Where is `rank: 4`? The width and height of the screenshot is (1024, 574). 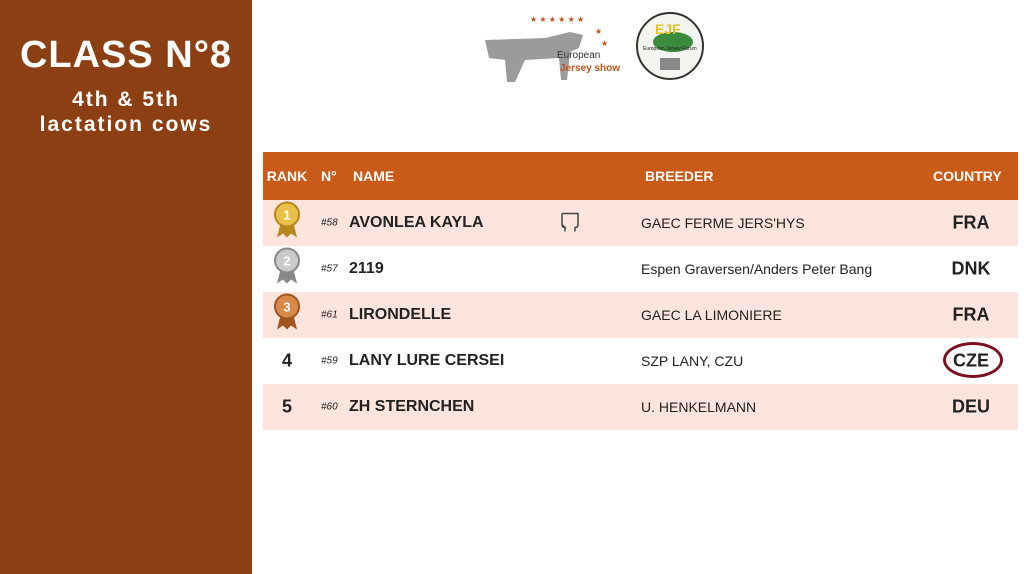 rank: 4 is located at coordinates (286, 360).